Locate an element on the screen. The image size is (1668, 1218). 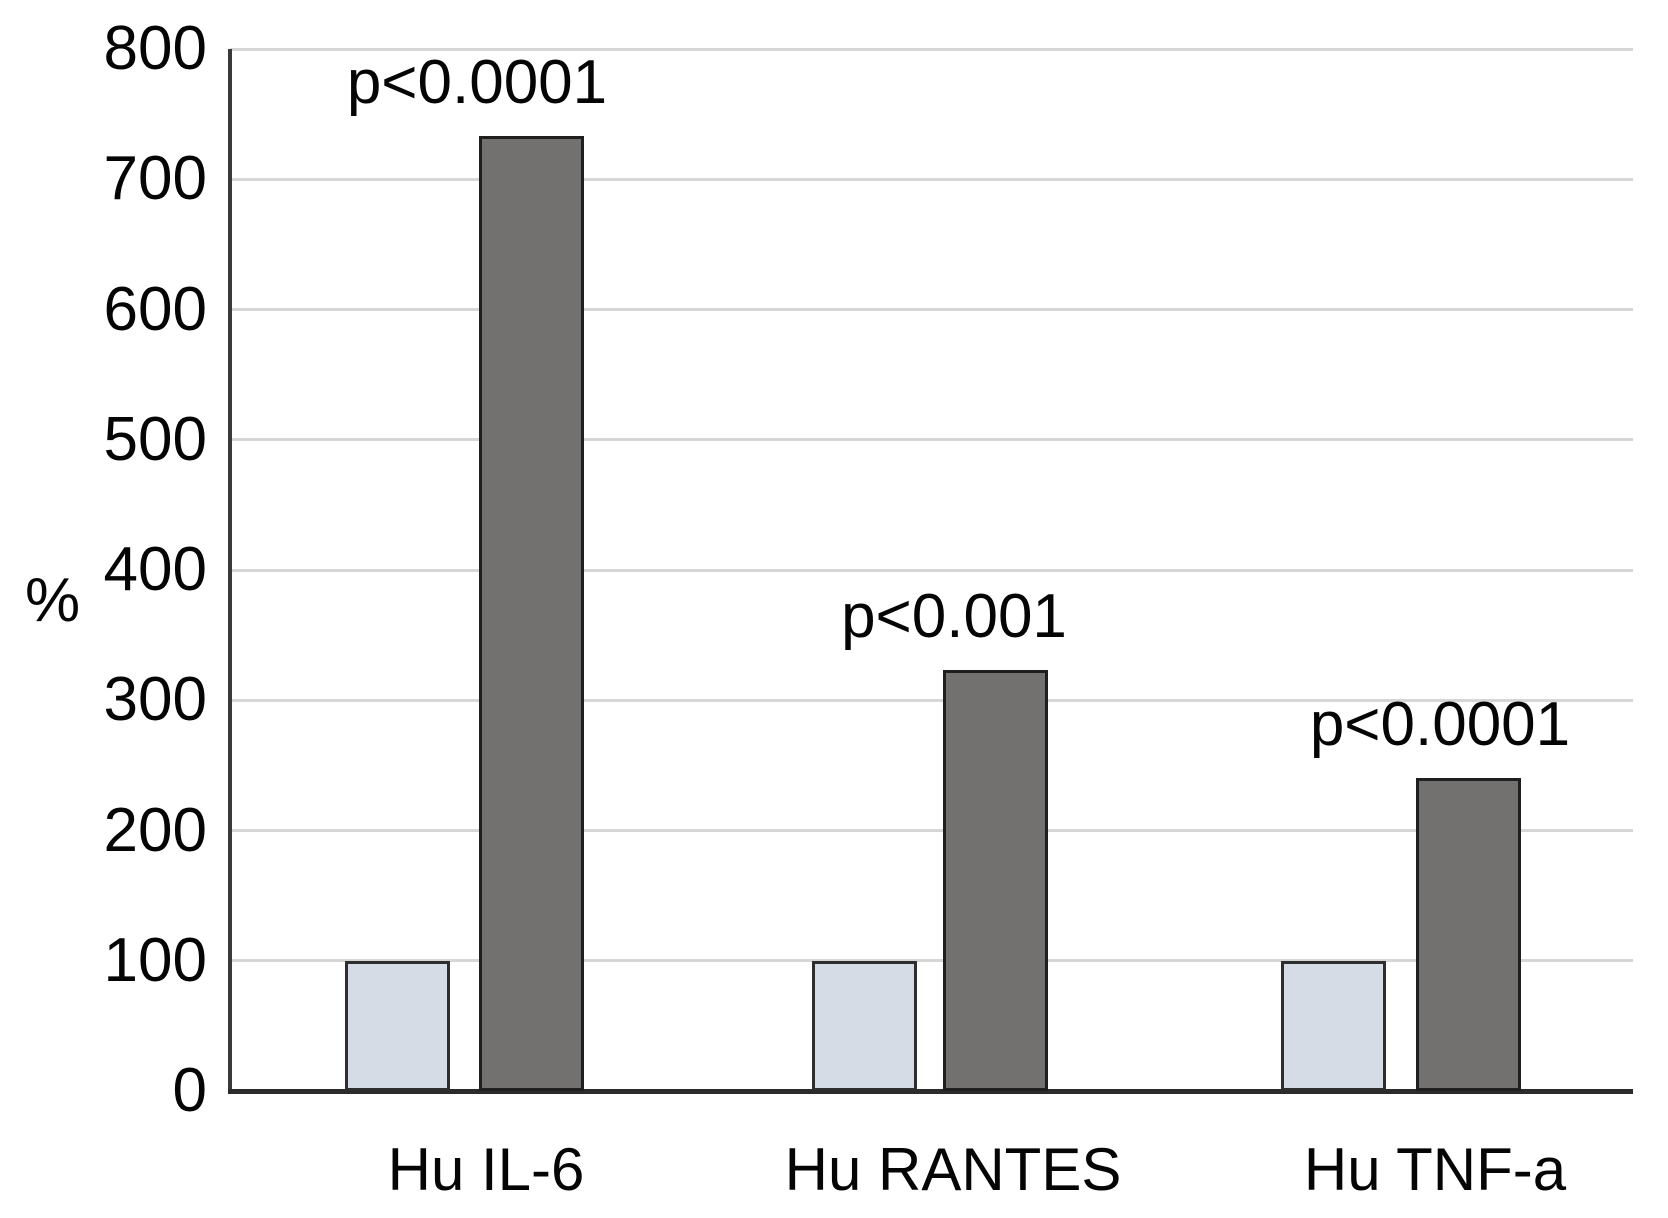
x-category-label: Hu TNF-a is located at coordinates (1435, 1169).